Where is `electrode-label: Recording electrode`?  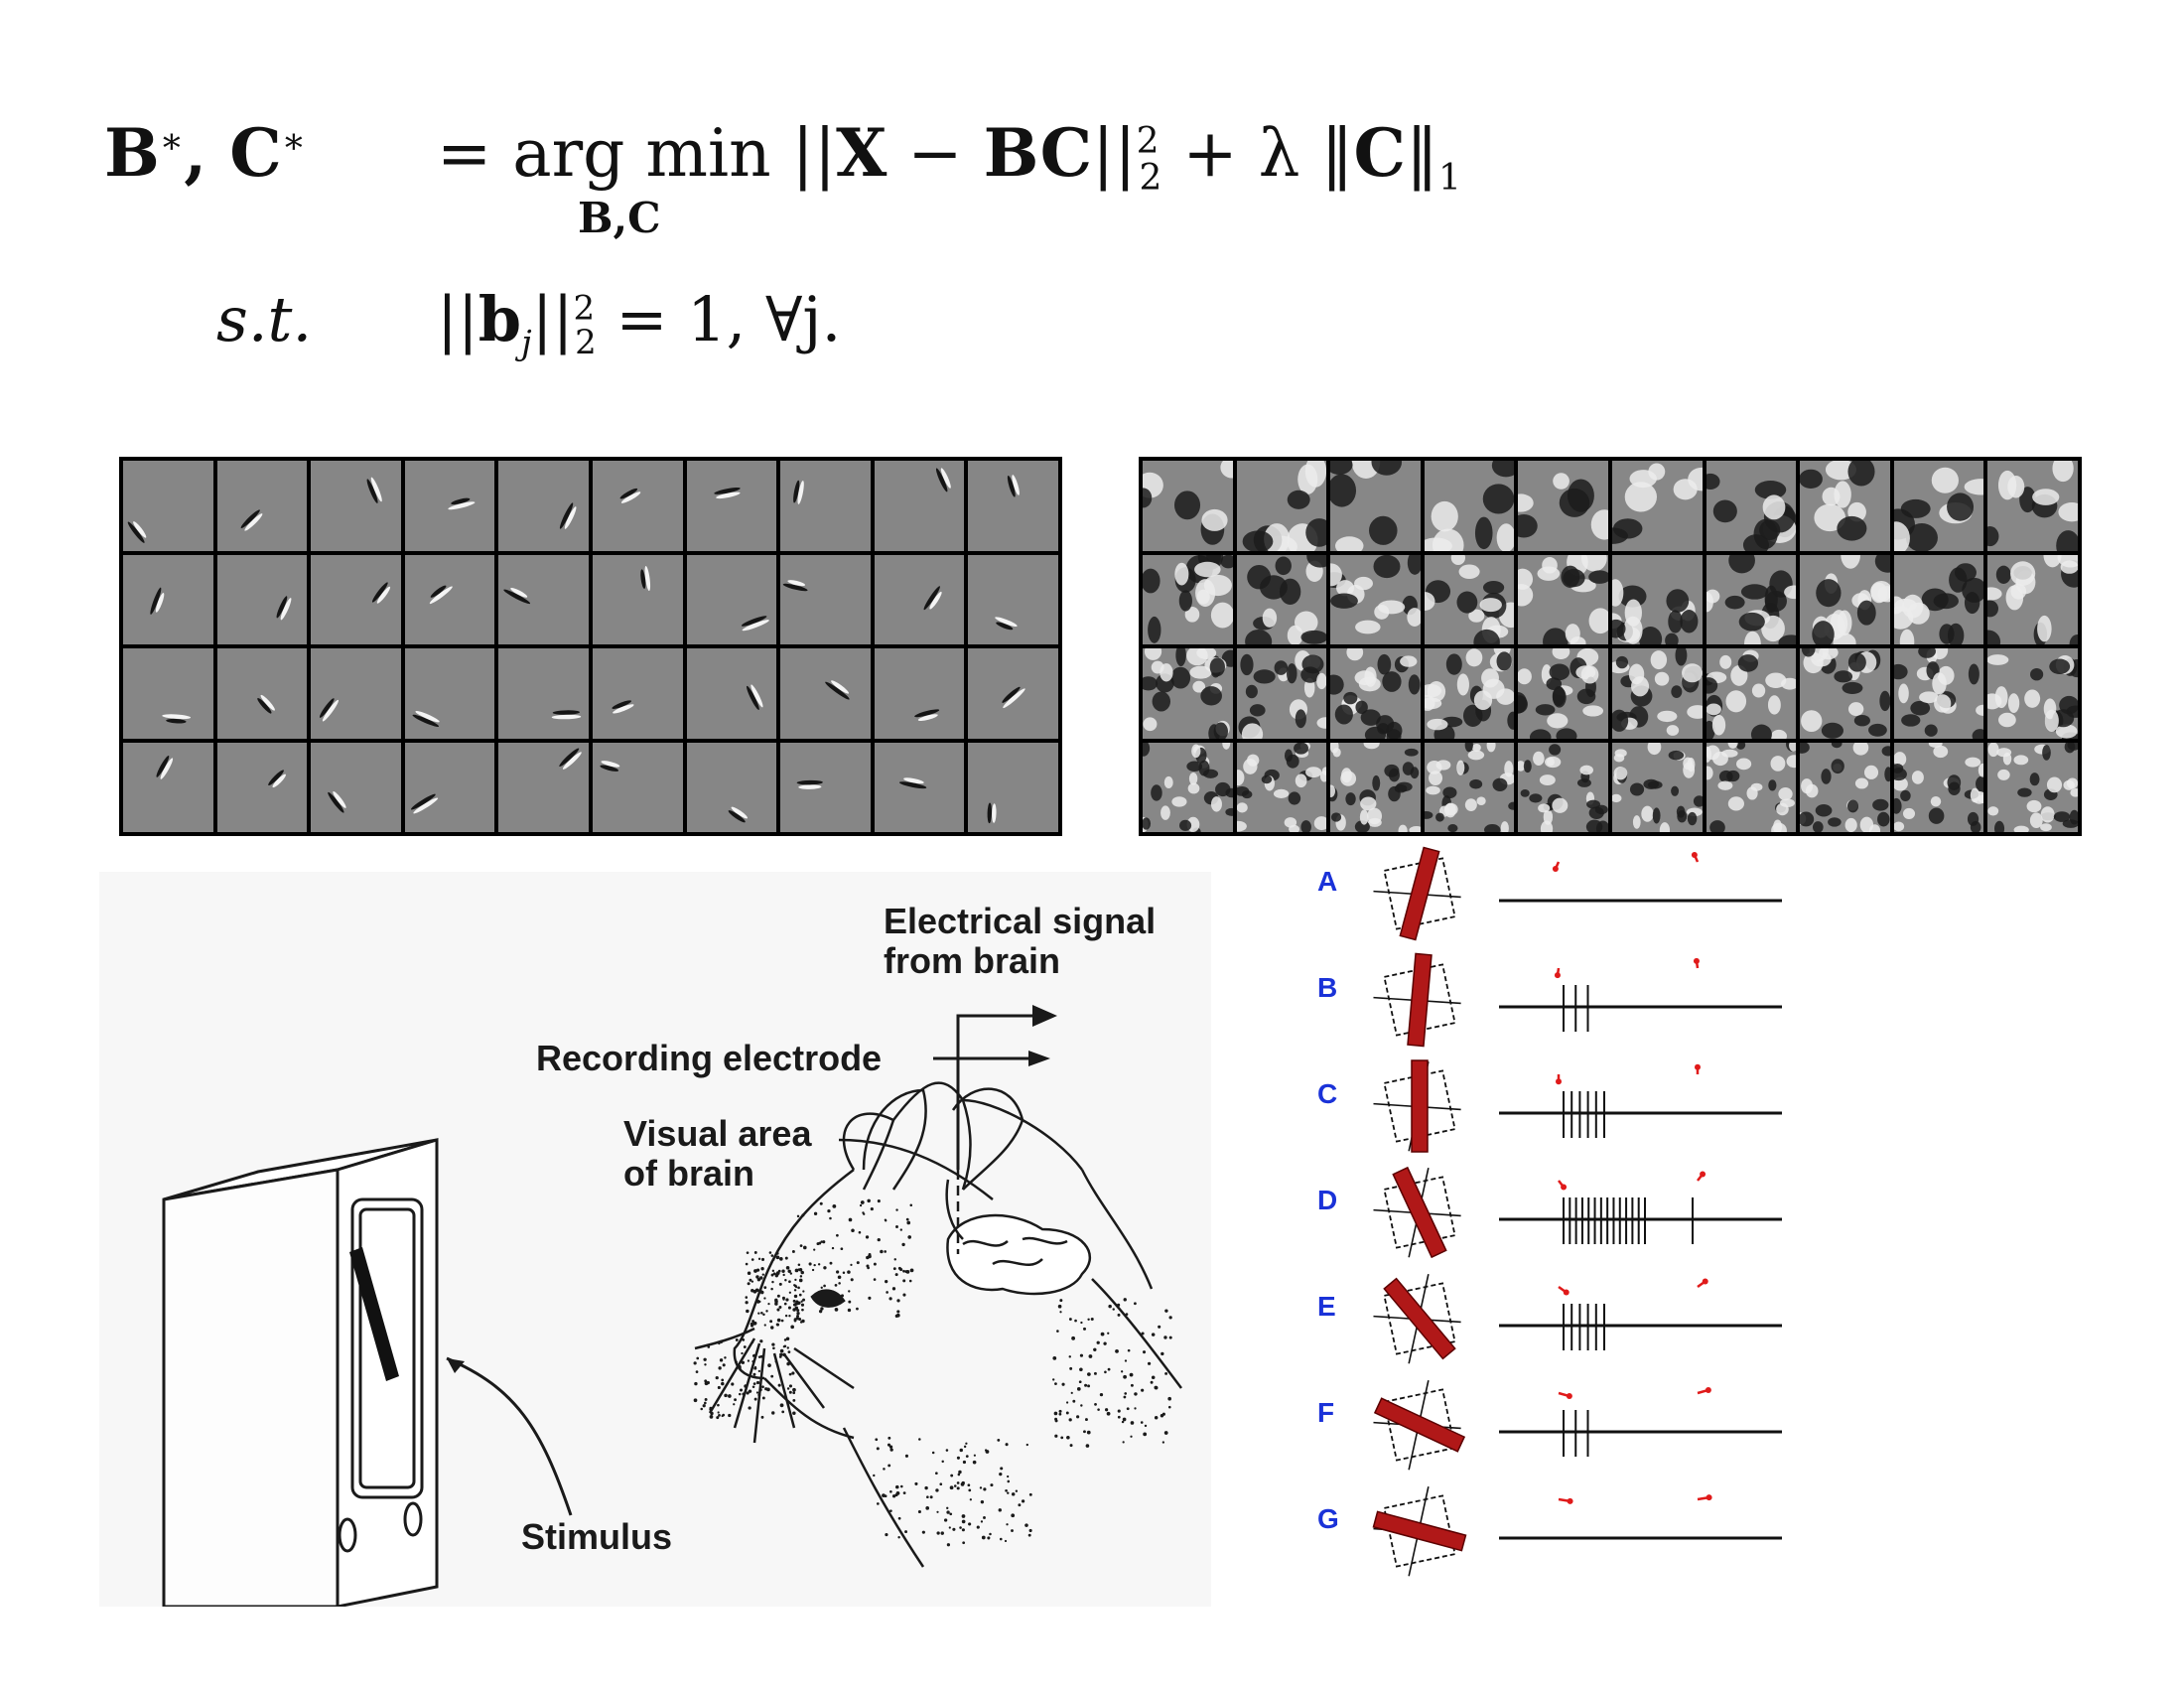
electrode-label: Recording electrode is located at coordinates (709, 1058).